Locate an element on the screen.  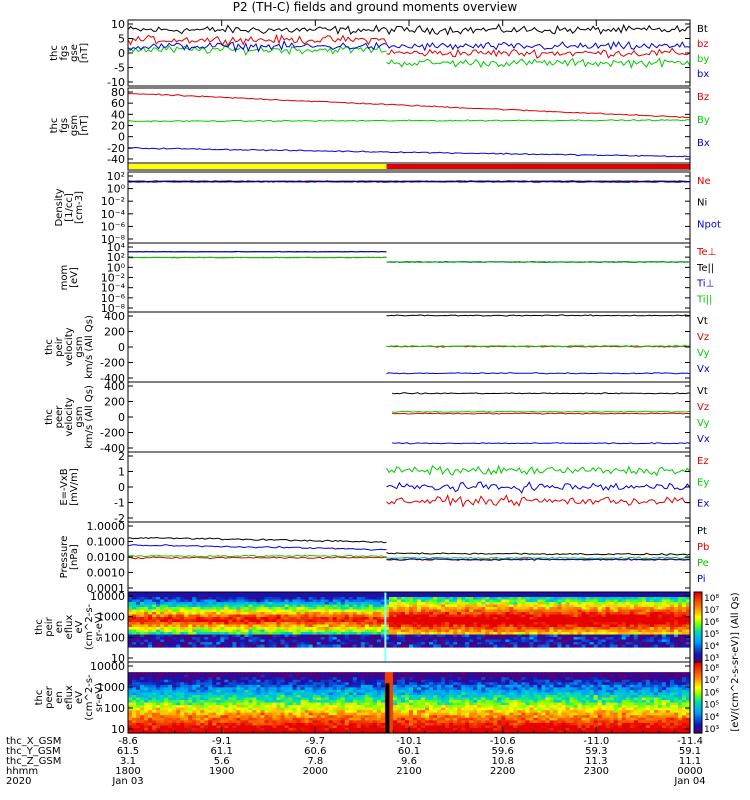
series-line-Pi is located at coordinates (257, 547).